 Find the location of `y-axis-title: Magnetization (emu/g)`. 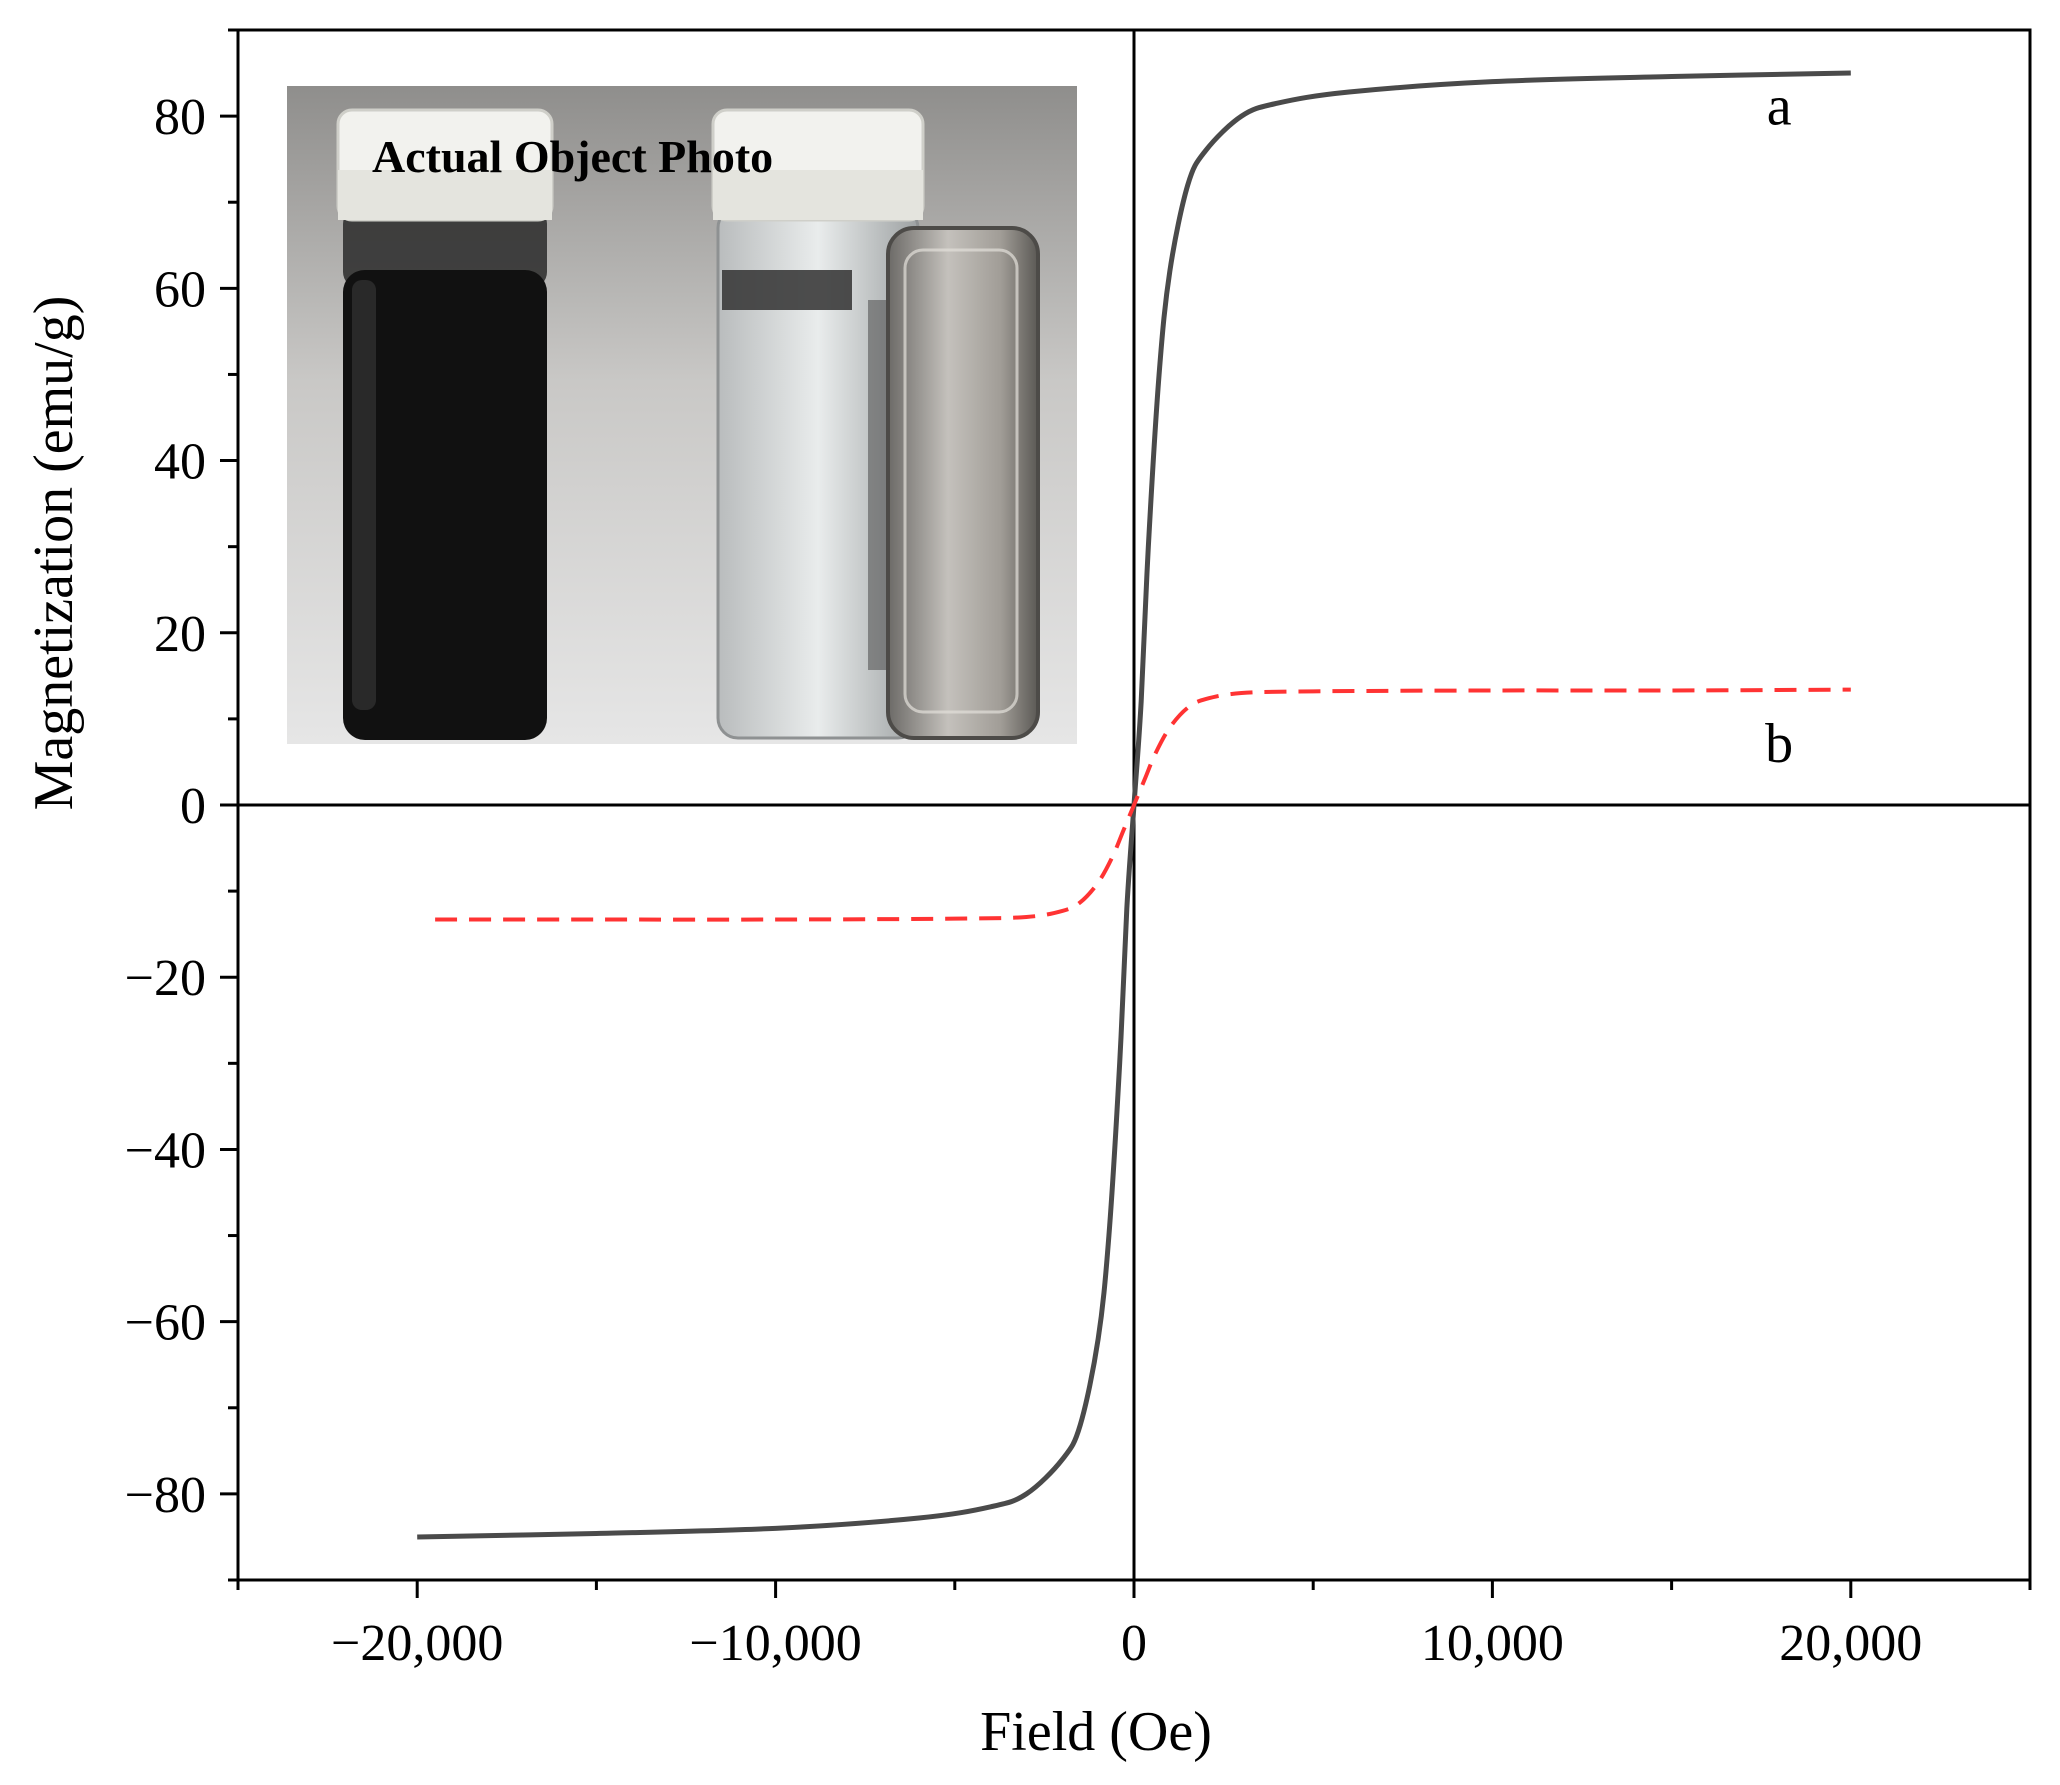

y-axis-title: Magnetization (emu/g) is located at coordinates (54, 553).